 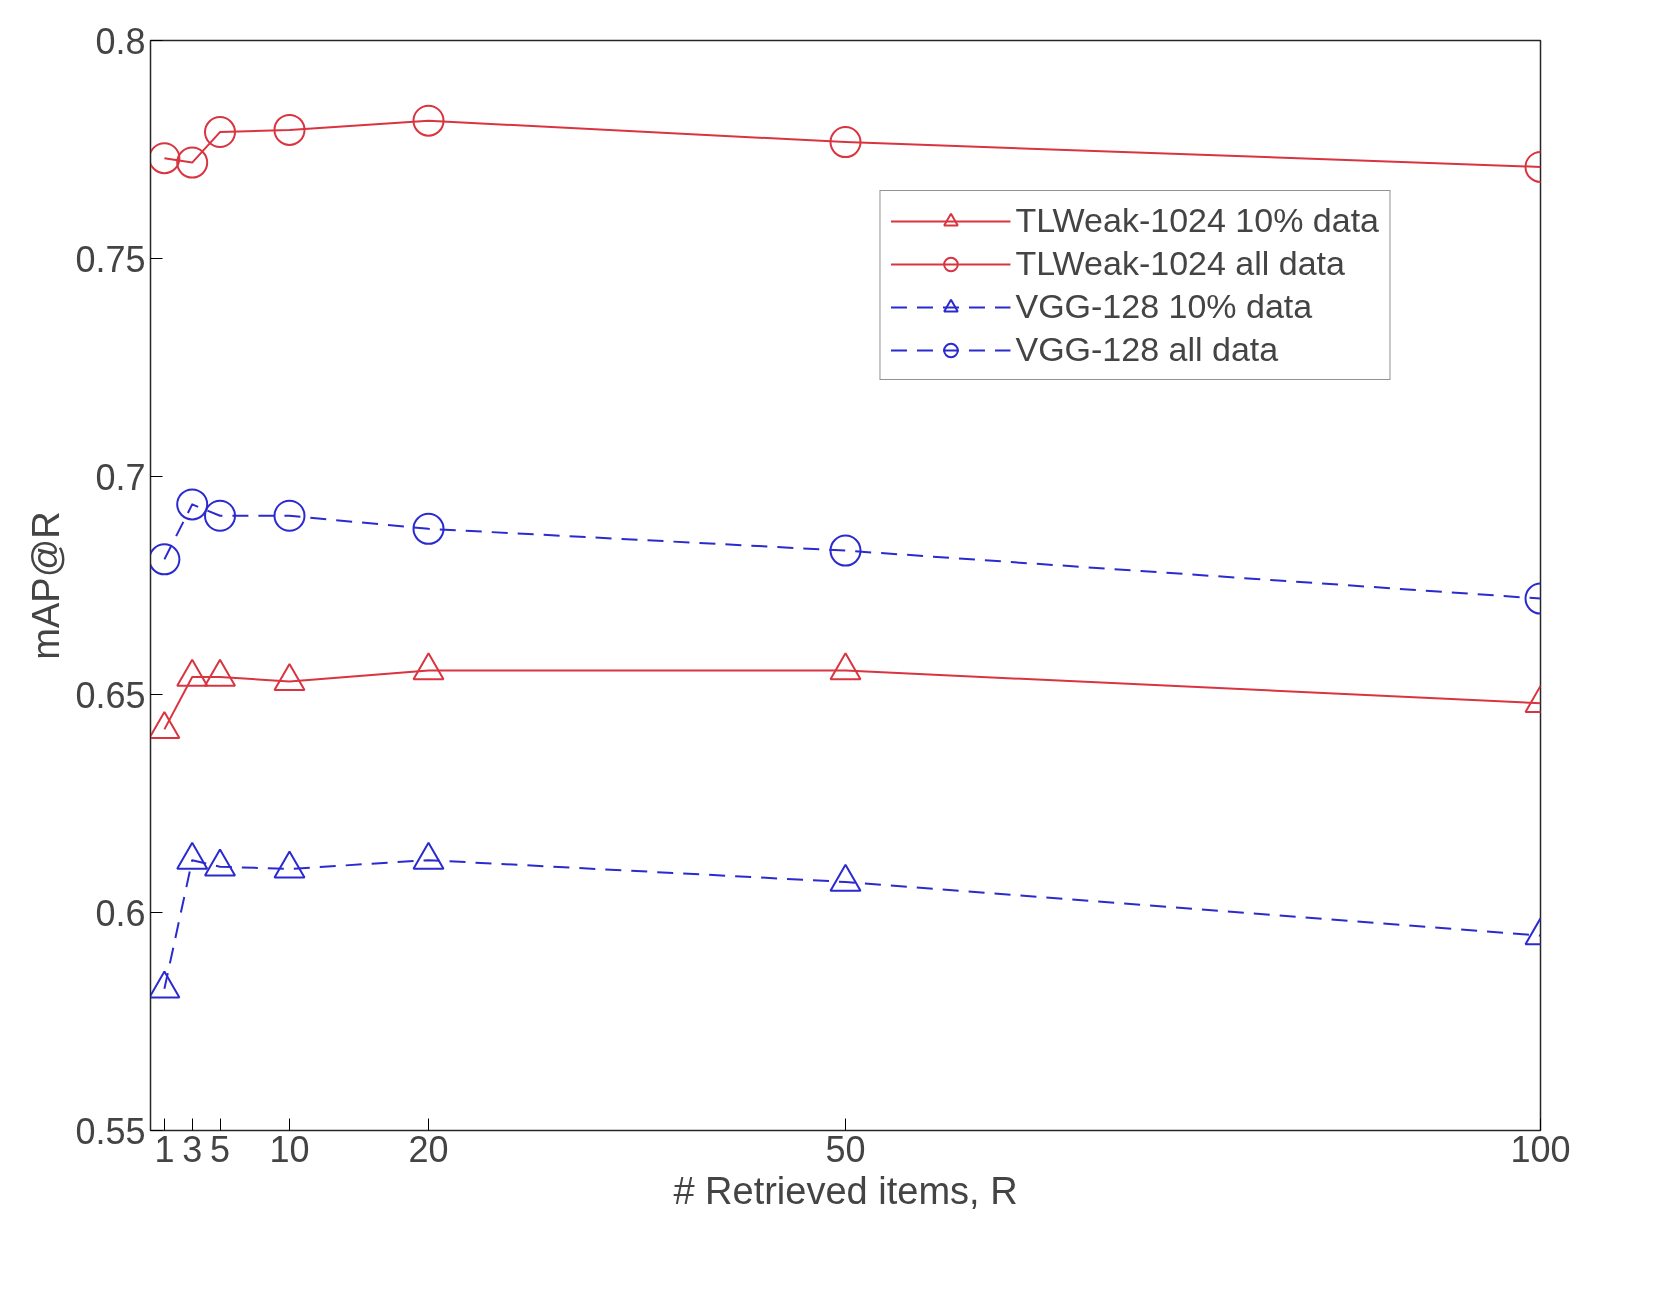 What do you see at coordinates (120, 913) in the screenshot?
I see `y-tick-label: 0.6` at bounding box center [120, 913].